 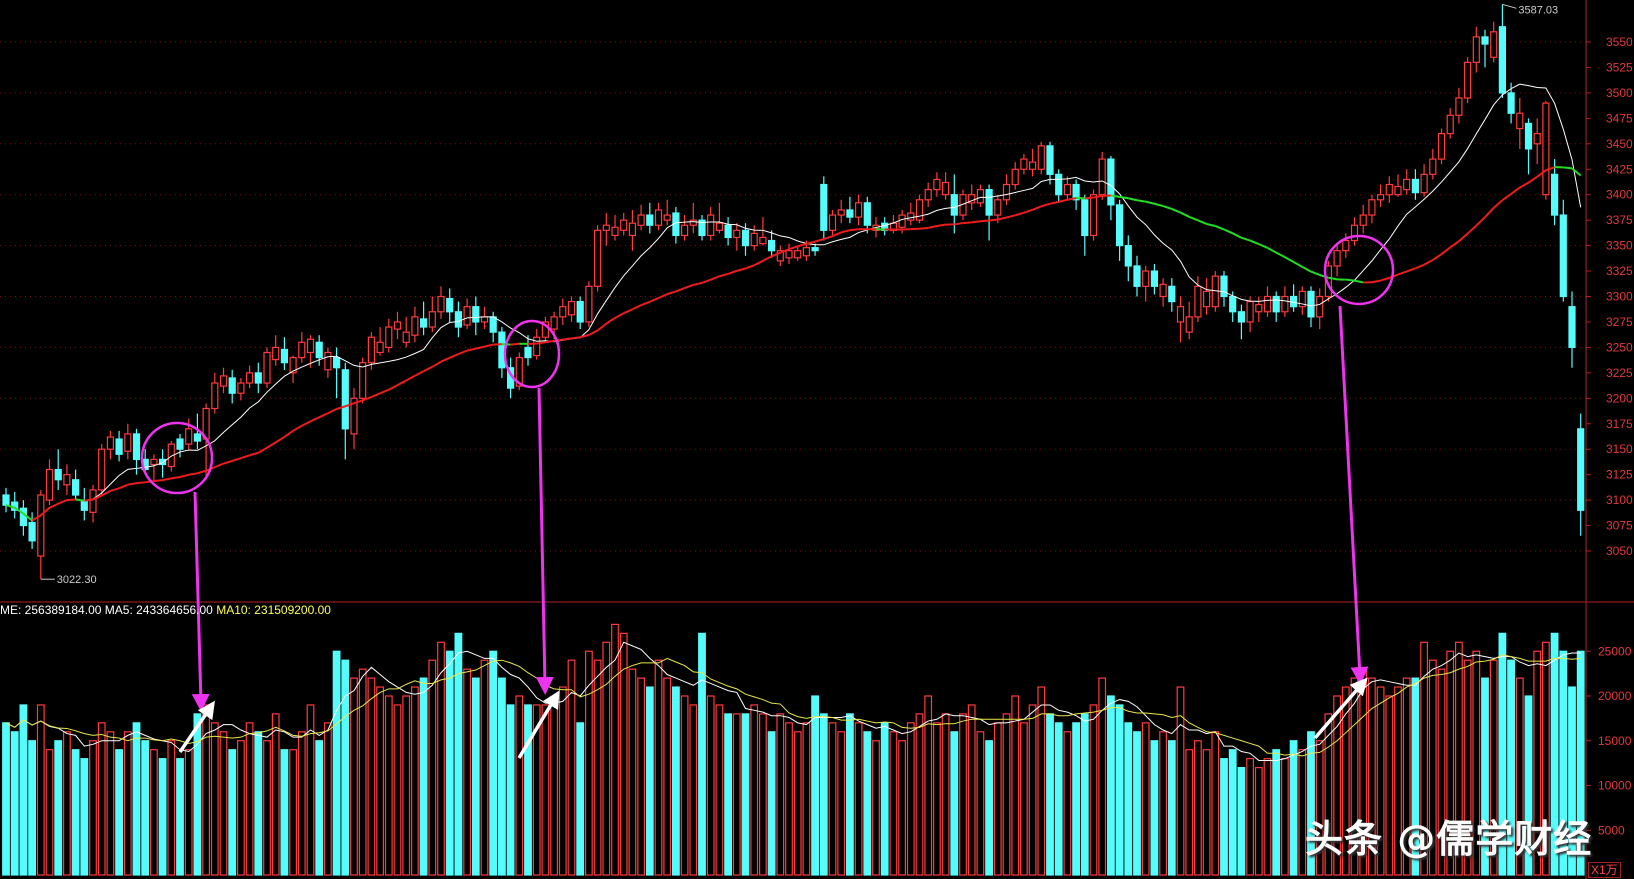 I want to click on price-tick-label: 3375, so click(x=1619, y=220).